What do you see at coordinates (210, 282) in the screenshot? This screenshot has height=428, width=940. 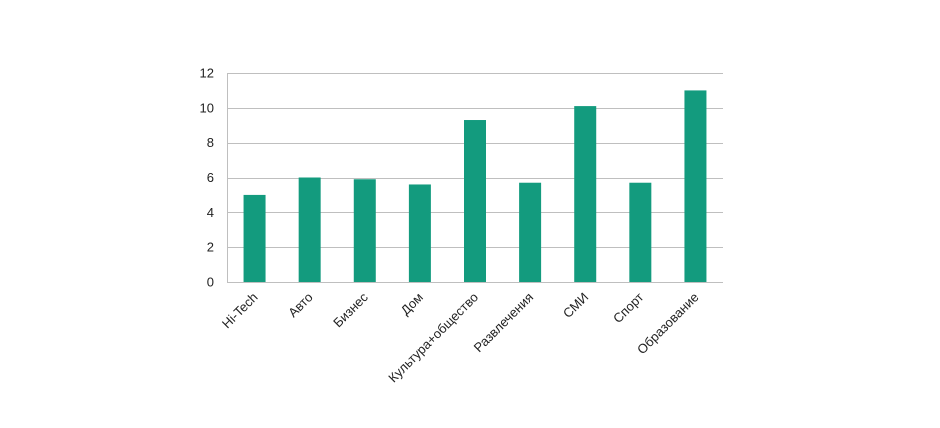 I see `y-tick-label: 0` at bounding box center [210, 282].